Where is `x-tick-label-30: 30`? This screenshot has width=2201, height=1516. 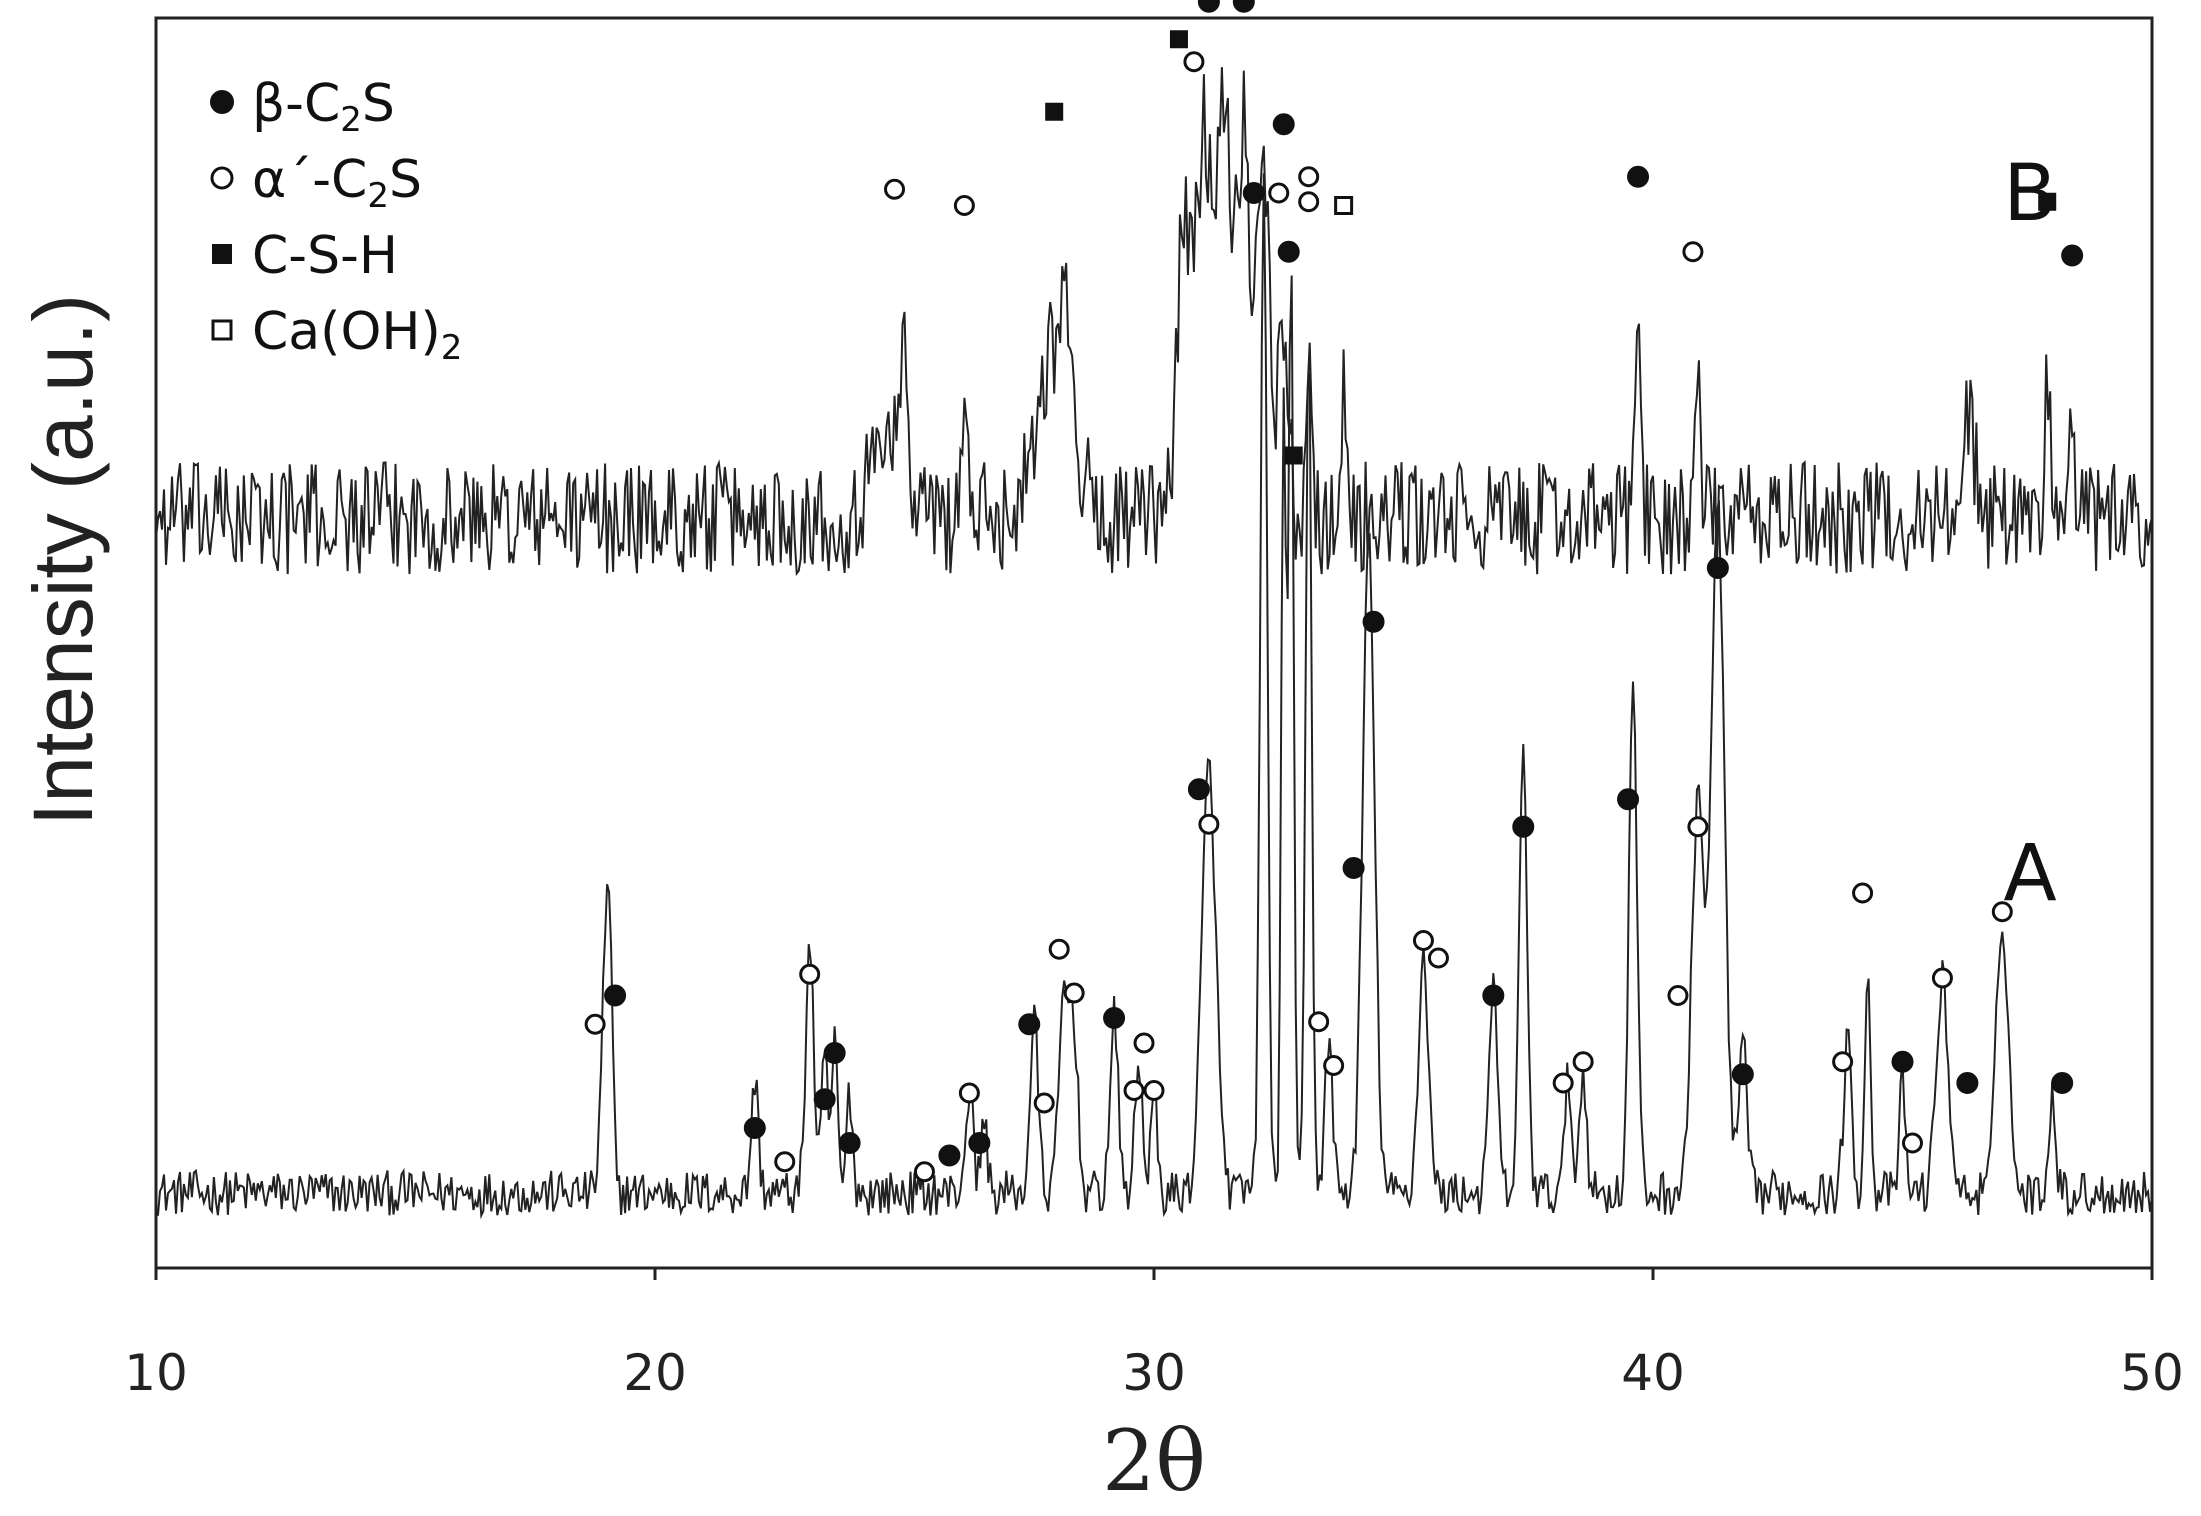
x-tick-label-30: 30 is located at coordinates (1154, 1373).